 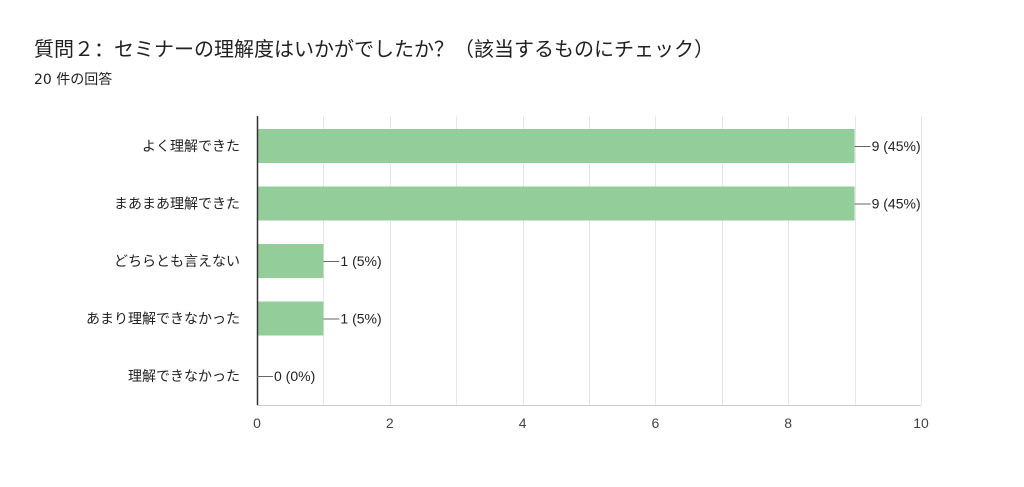 I want to click on x-tick-label: 6, so click(x=656, y=423).